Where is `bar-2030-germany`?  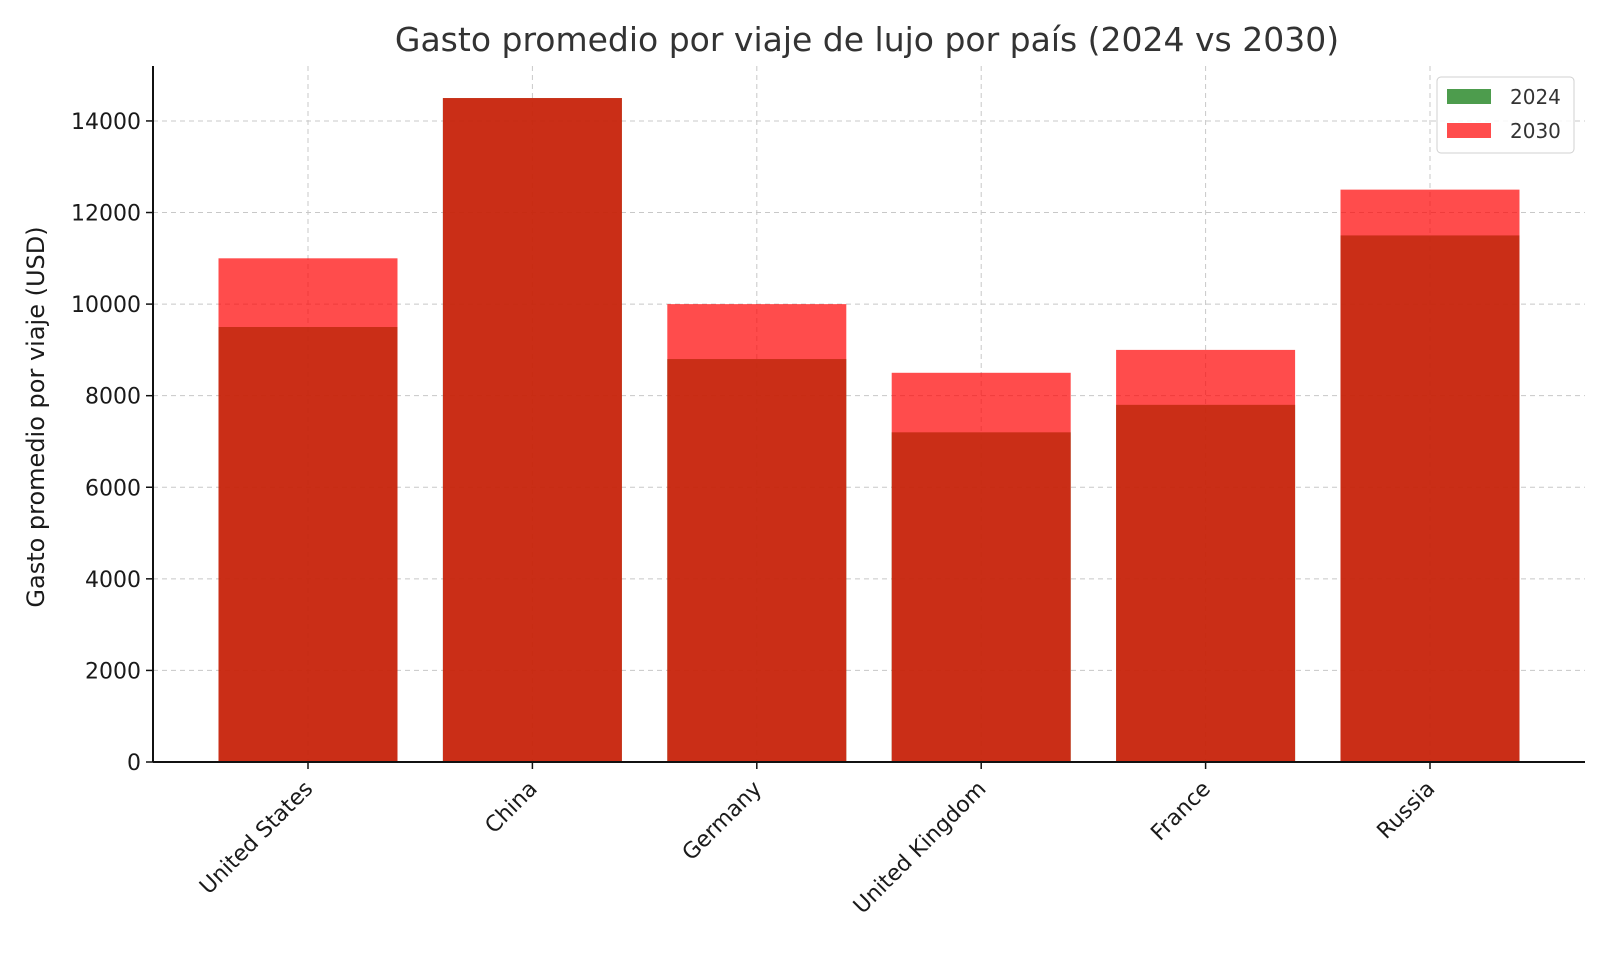 bar-2030-germany is located at coordinates (757, 533).